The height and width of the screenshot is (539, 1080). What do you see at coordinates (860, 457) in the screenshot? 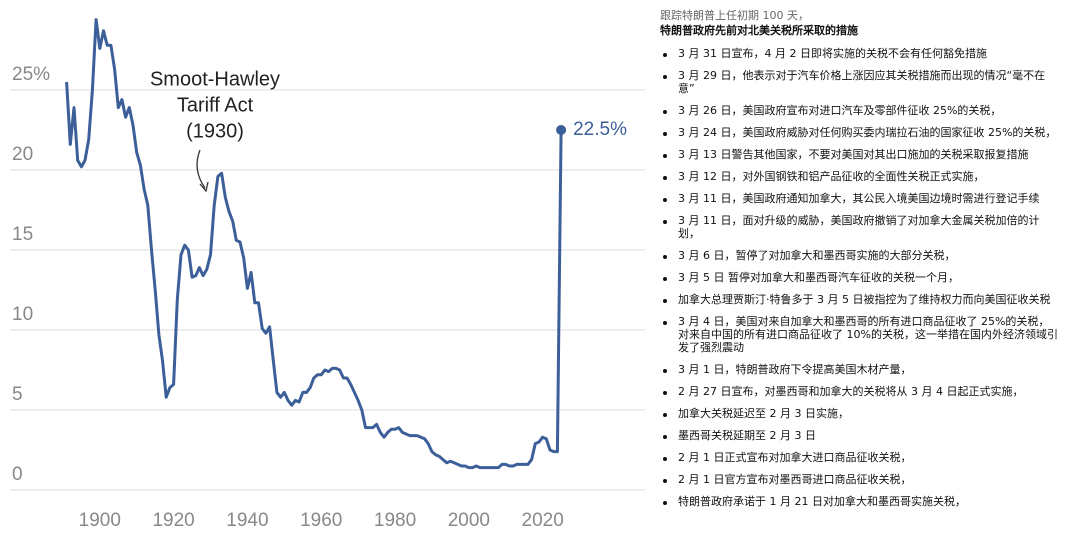
I see `measure-item: 2 月 1 日正式宣布对加拿大进口商品征收关税，` at bounding box center [860, 457].